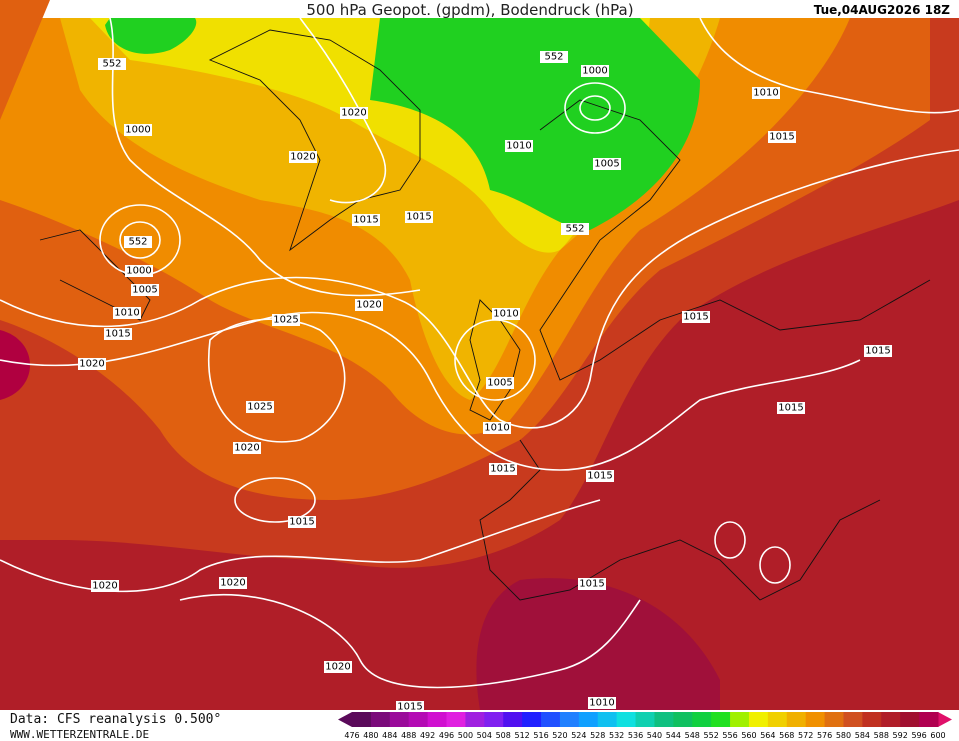  Describe the element at coordinates (345, 719) in the screenshot. I see `colorbar-arrow-left` at that location.